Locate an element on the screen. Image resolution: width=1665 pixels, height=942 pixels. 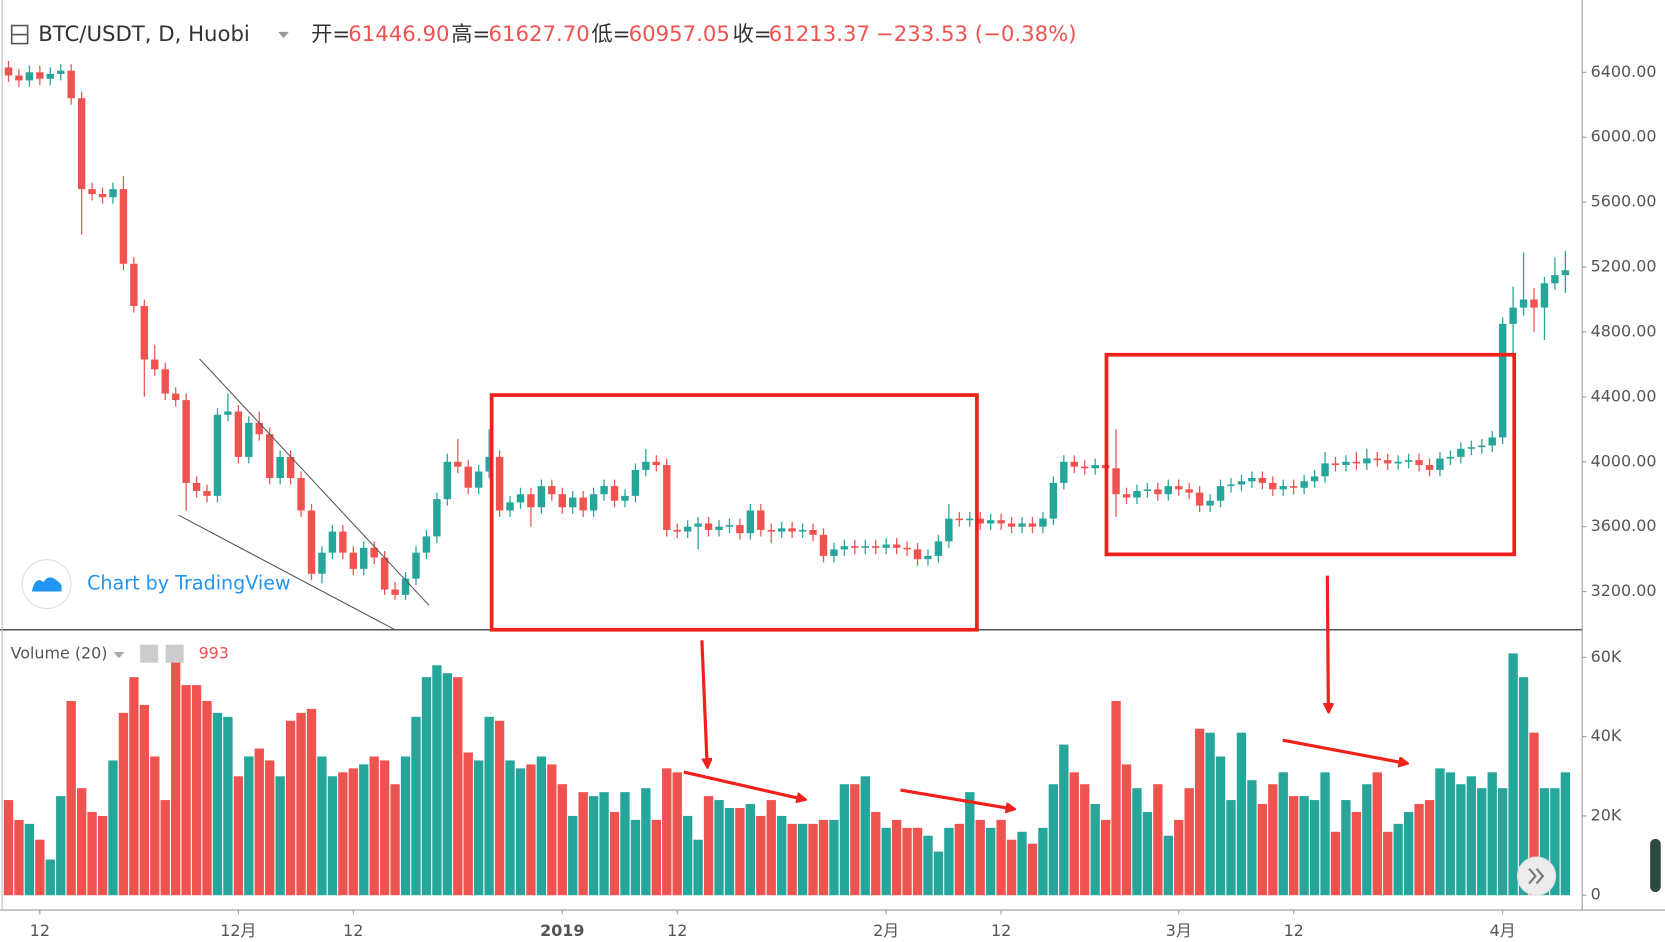
watermark: Chart by TradingView is located at coordinates (189, 583).